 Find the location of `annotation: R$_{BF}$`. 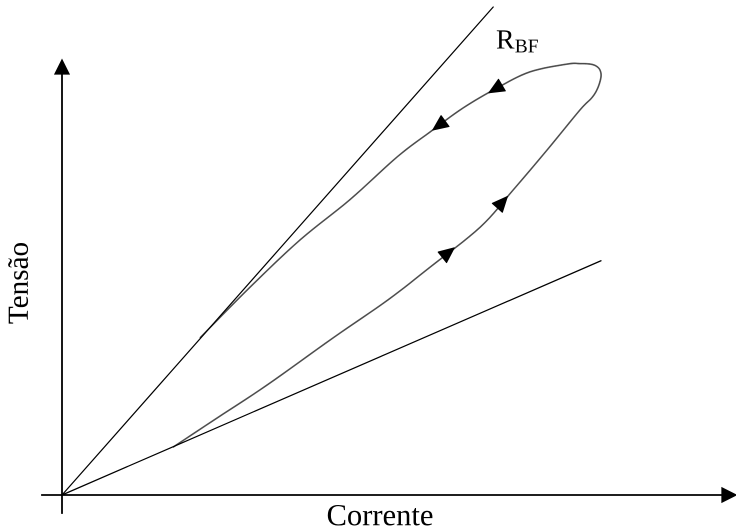

annotation: R$_{BF}$ is located at coordinates (517, 41).